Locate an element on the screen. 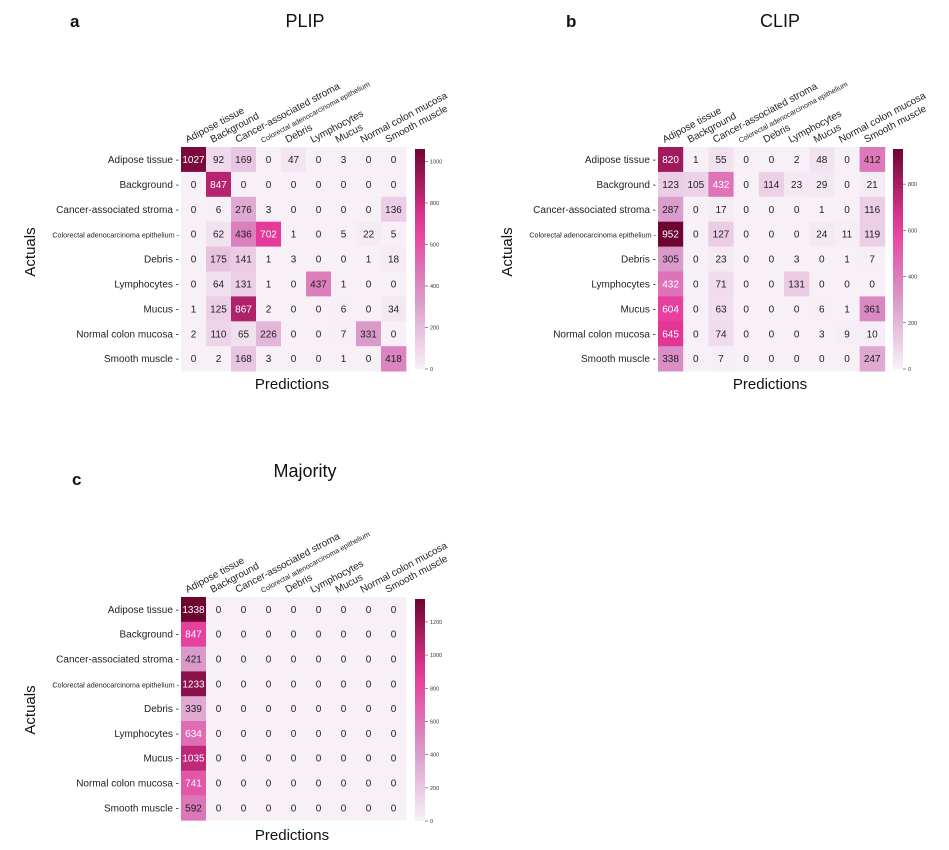 The image size is (949, 850). cell-value-label: 114 is located at coordinates (771, 185).